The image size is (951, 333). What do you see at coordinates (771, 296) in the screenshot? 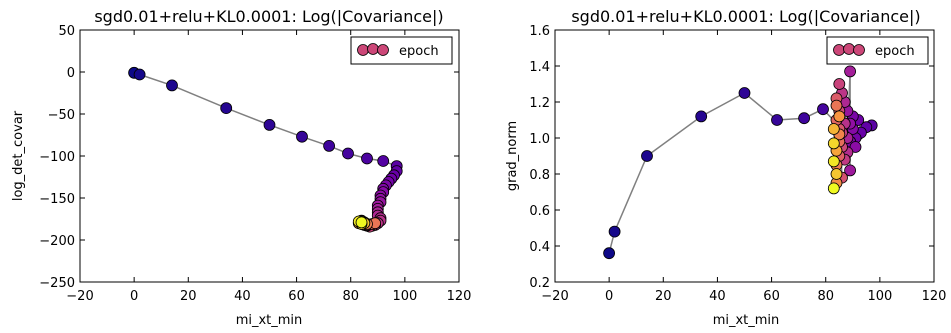
I see `right-x-tick-label: 60` at bounding box center [771, 296].